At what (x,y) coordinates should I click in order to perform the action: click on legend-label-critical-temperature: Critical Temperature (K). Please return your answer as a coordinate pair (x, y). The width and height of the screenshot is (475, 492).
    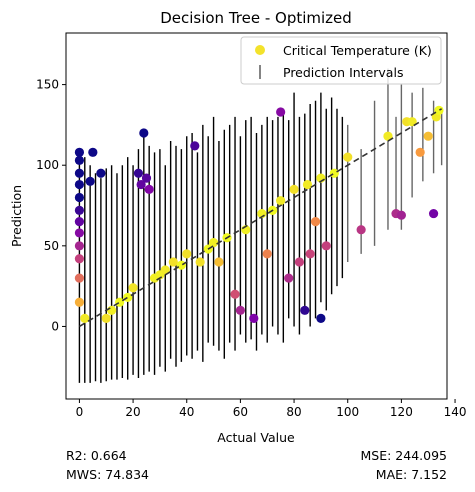
    Looking at the image, I should click on (357, 50).